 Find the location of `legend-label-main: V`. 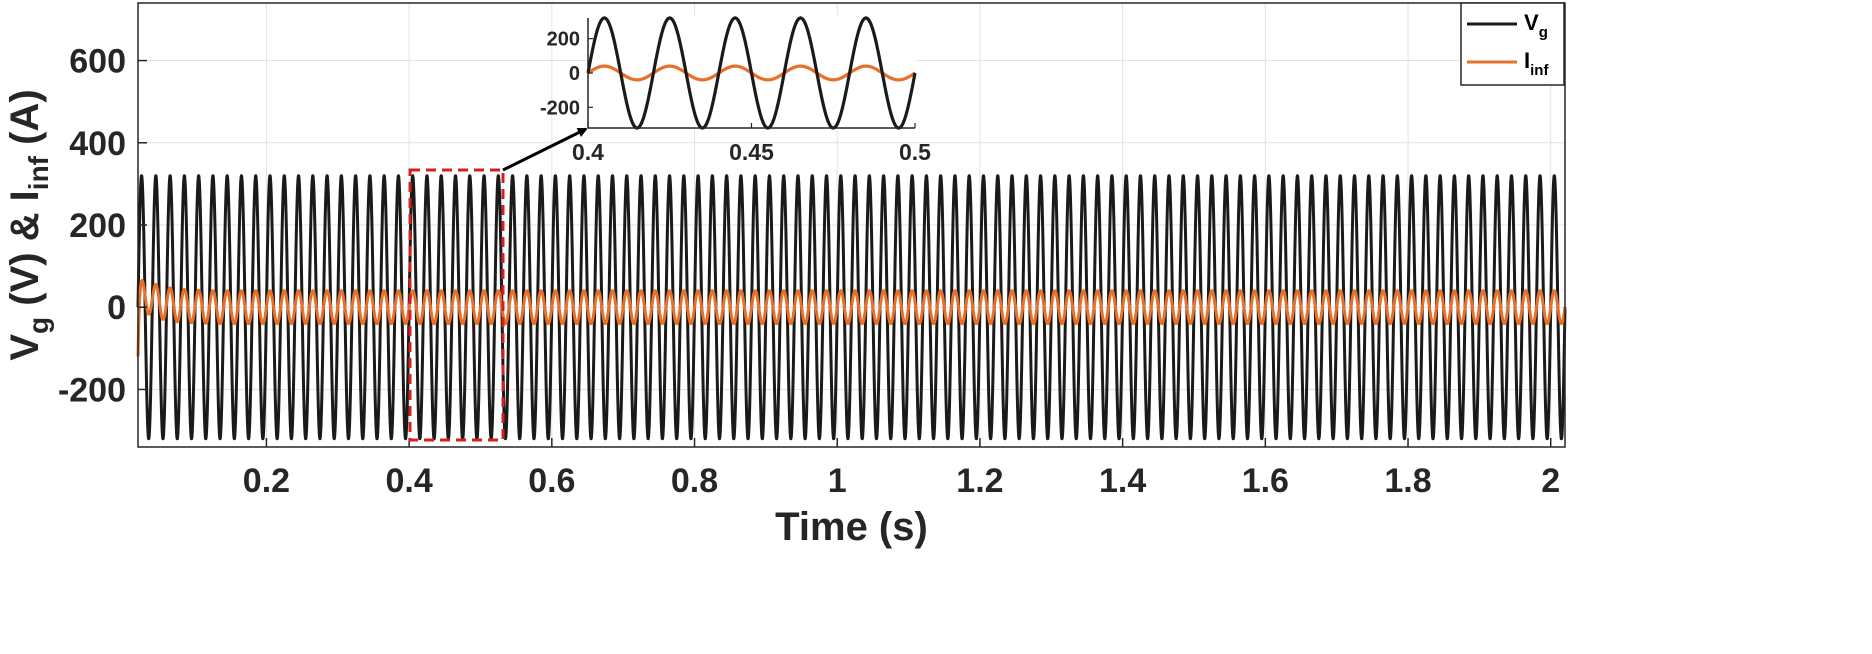

legend-label-main: V is located at coordinates (1531, 22).